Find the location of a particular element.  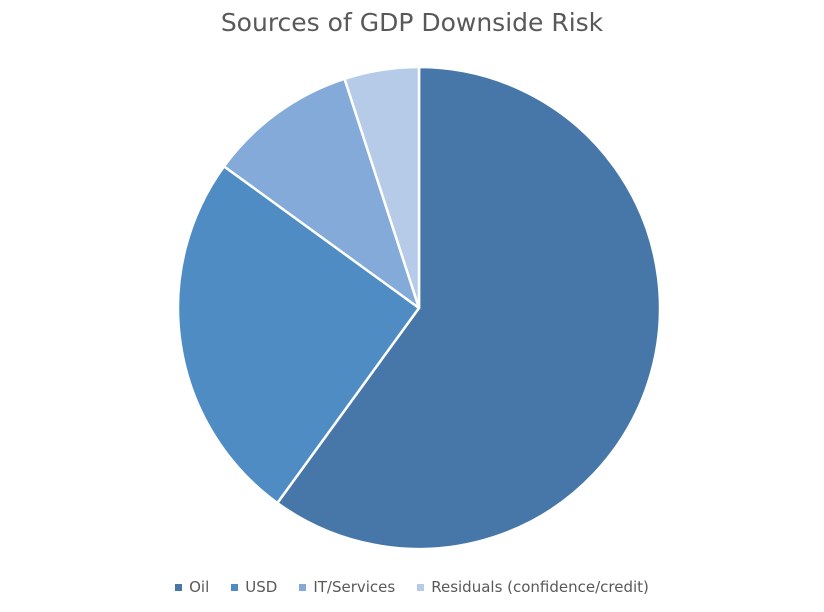

legend-label: Oil is located at coordinates (199, 587).